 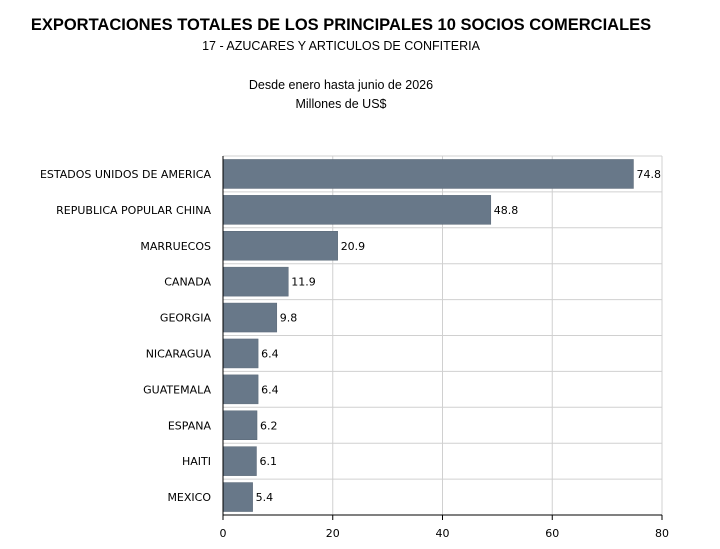 What do you see at coordinates (662, 533) in the screenshot?
I see `x-tick-label: 80` at bounding box center [662, 533].